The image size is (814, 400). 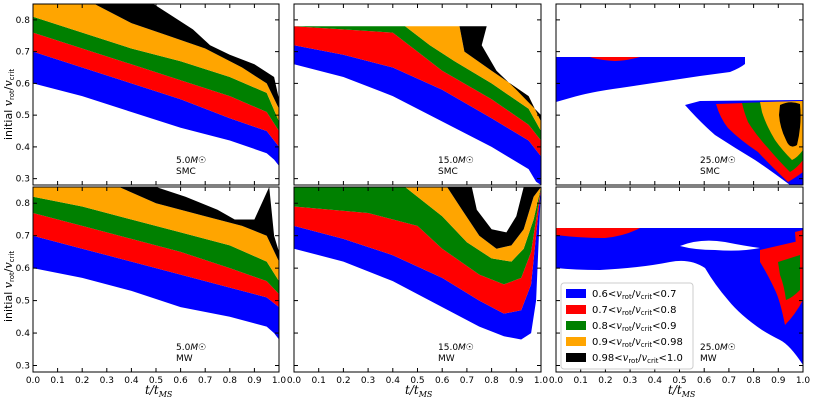 What do you see at coordinates (9, 104) in the screenshot?
I see `y-axis-title-top: initial vrot/vcrit` at bounding box center [9, 104].